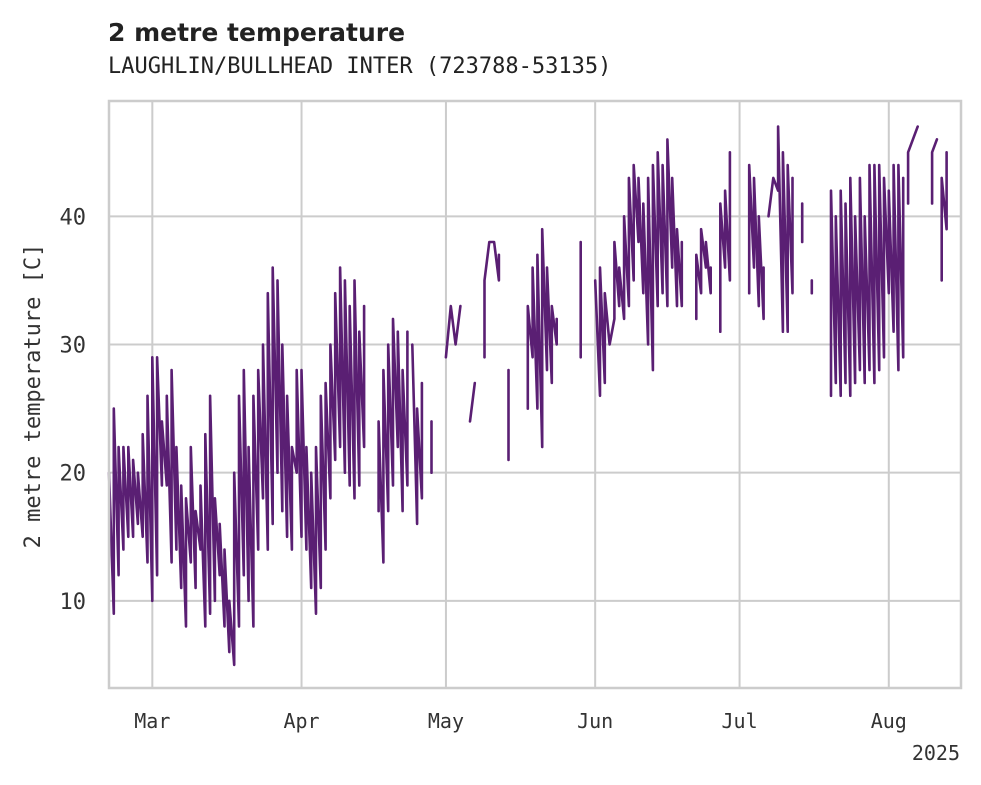  Describe the element at coordinates (740, 721) in the screenshot. I see `x-tick-label: Jul` at that location.